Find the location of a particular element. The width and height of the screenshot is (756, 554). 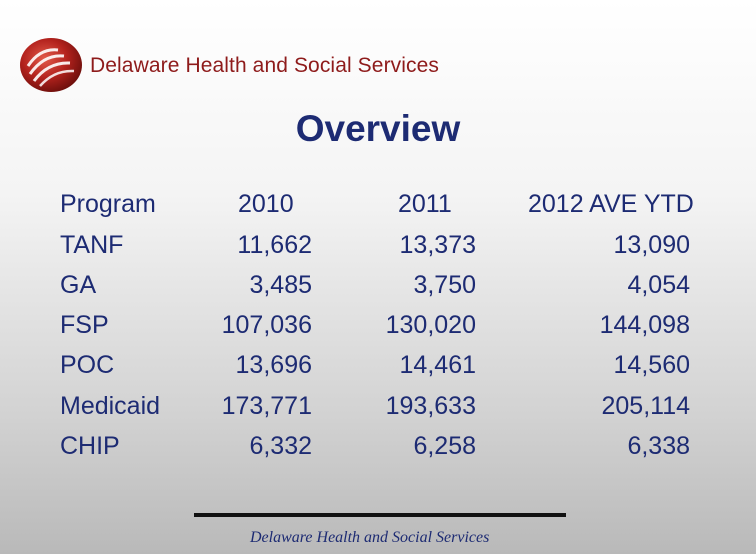

row-value-2010: 3,485 is located at coordinates (280, 285).